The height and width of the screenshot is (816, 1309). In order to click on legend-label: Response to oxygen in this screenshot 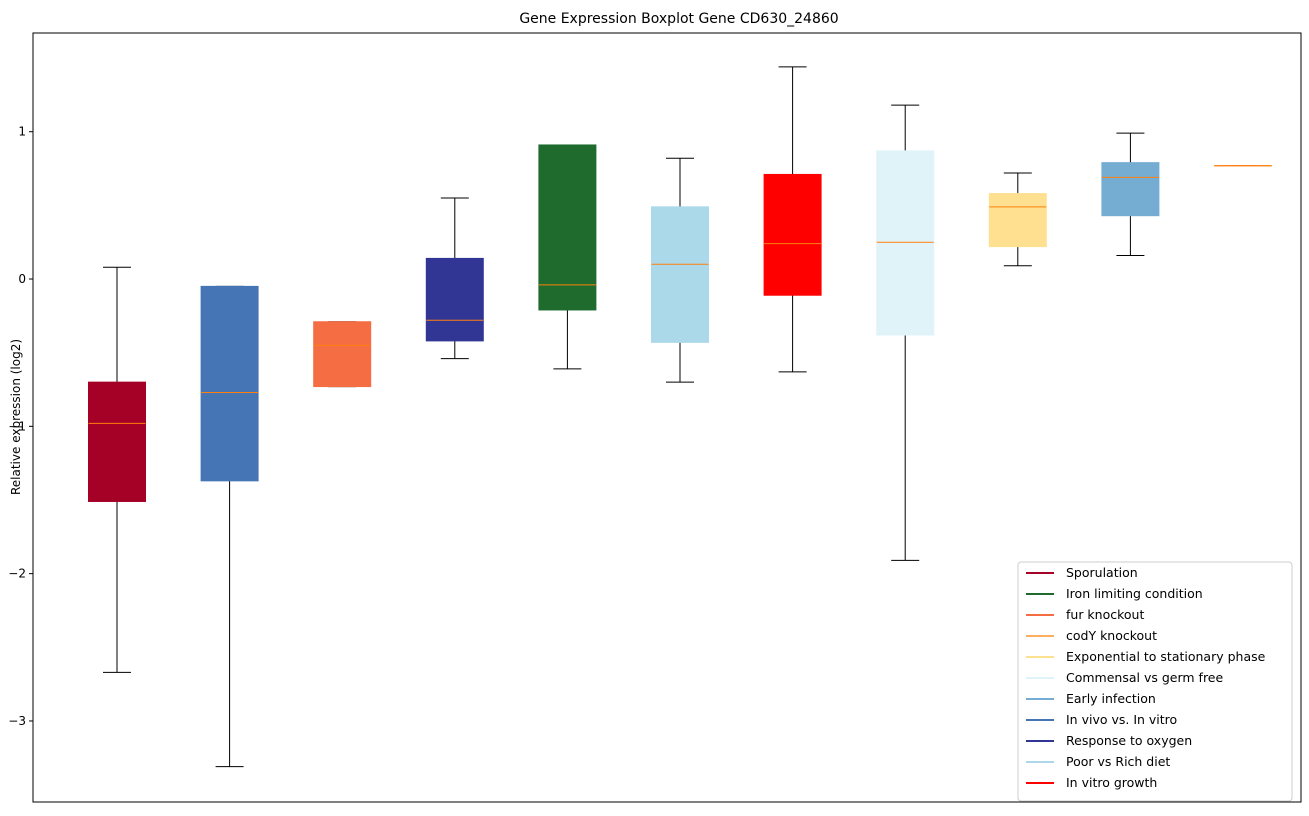, I will do `click(1129, 740)`.